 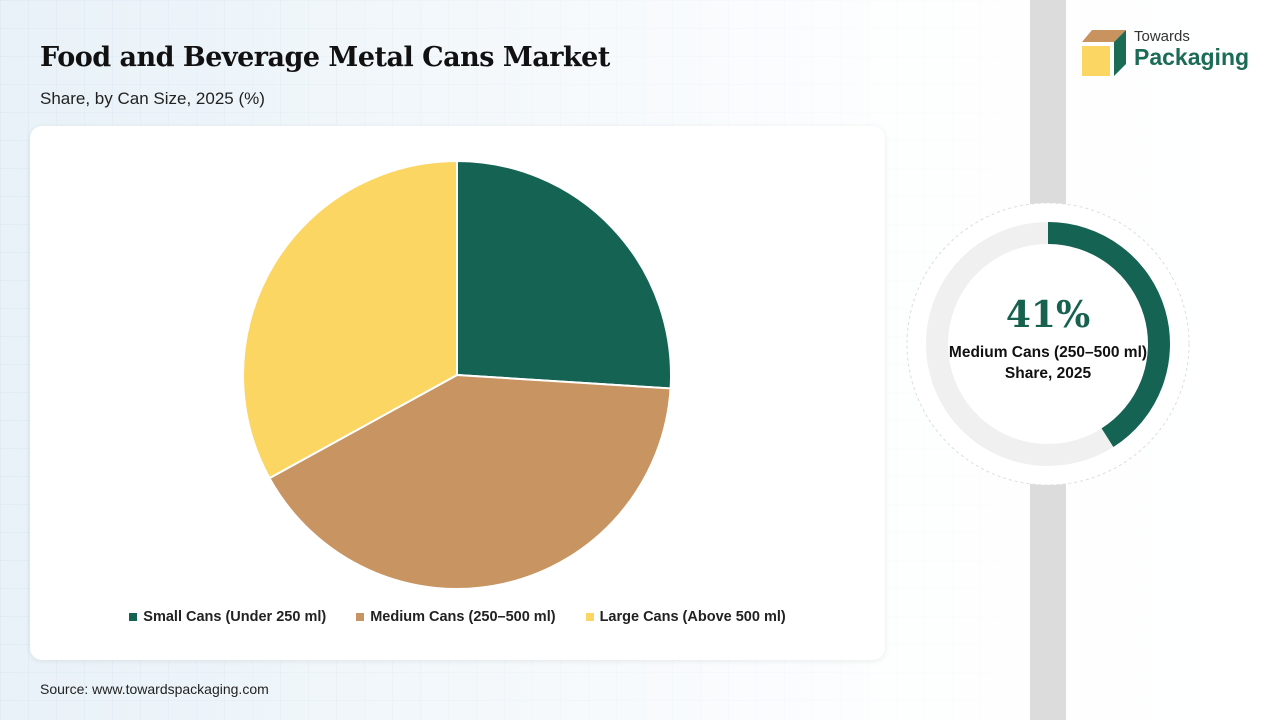 I want to click on legend-item-large: Large Cans (Above 500 ml), so click(x=685, y=617).